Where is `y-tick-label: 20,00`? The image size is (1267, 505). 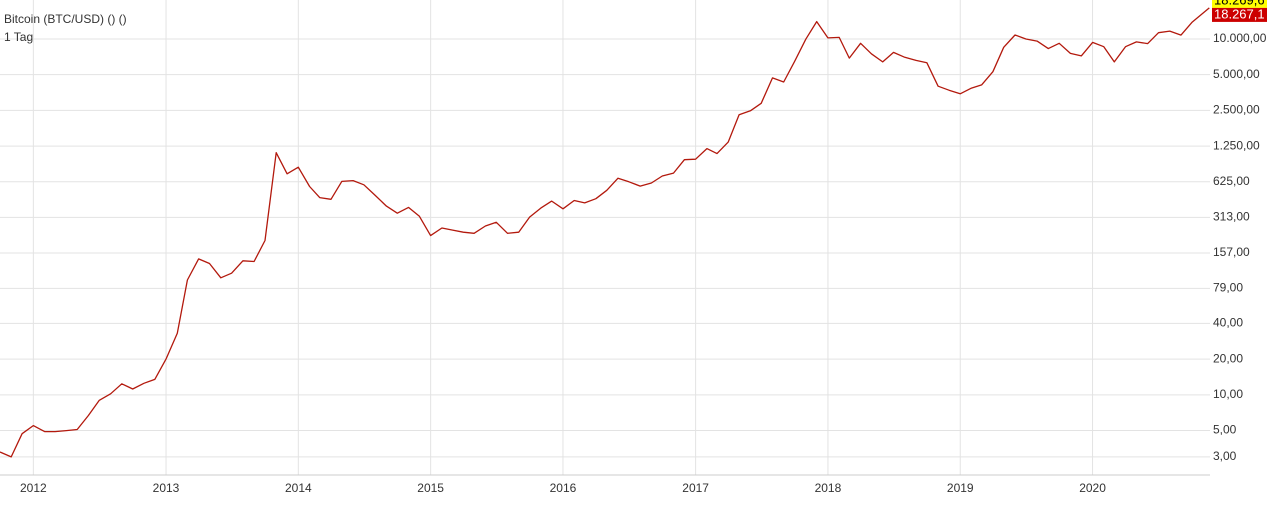 y-tick-label: 20,00 is located at coordinates (1228, 358).